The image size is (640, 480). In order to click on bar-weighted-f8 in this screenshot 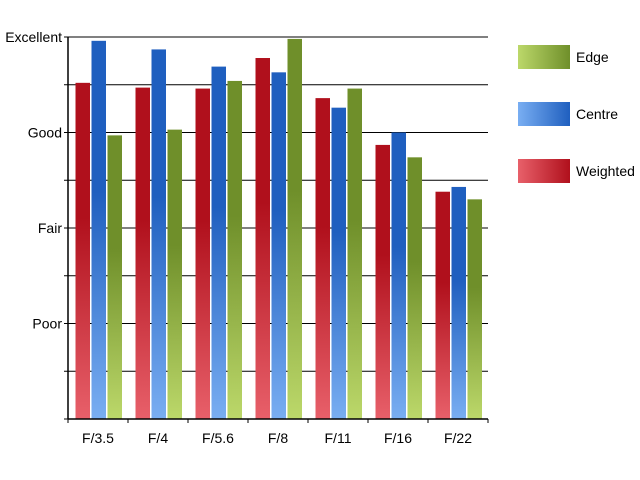, I will do `click(262, 238)`.